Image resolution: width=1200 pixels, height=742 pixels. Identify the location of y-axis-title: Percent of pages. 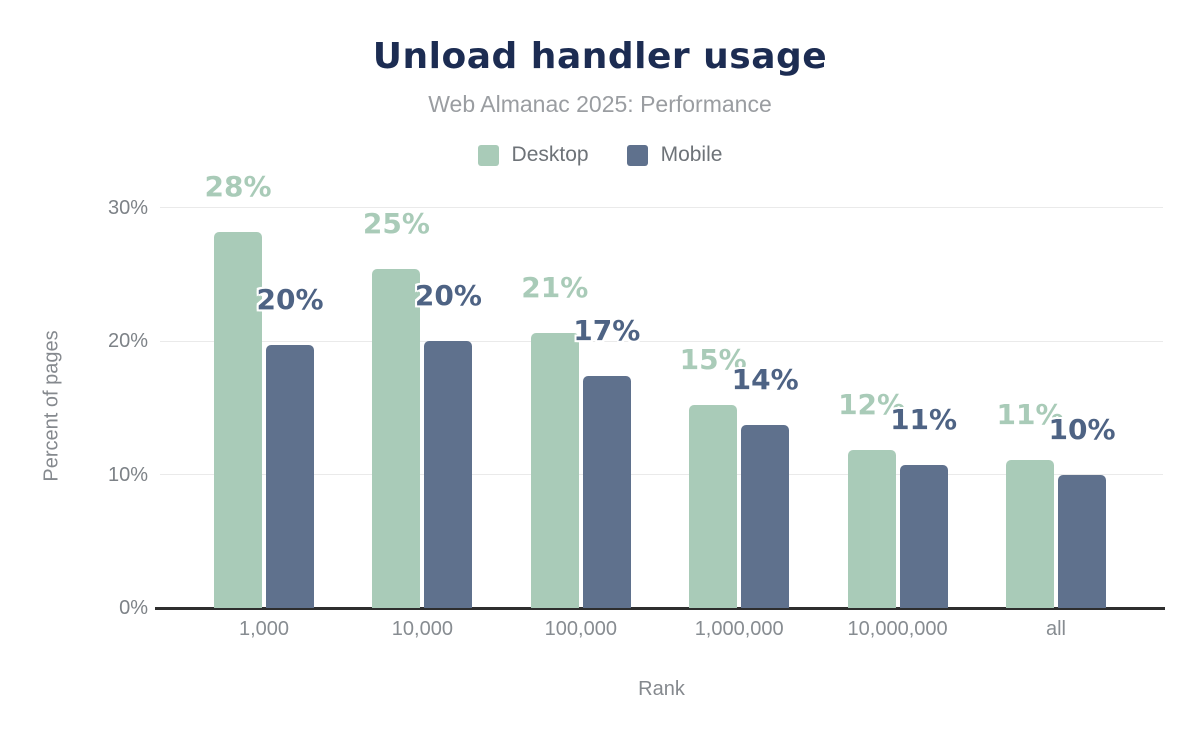
(51, 406).